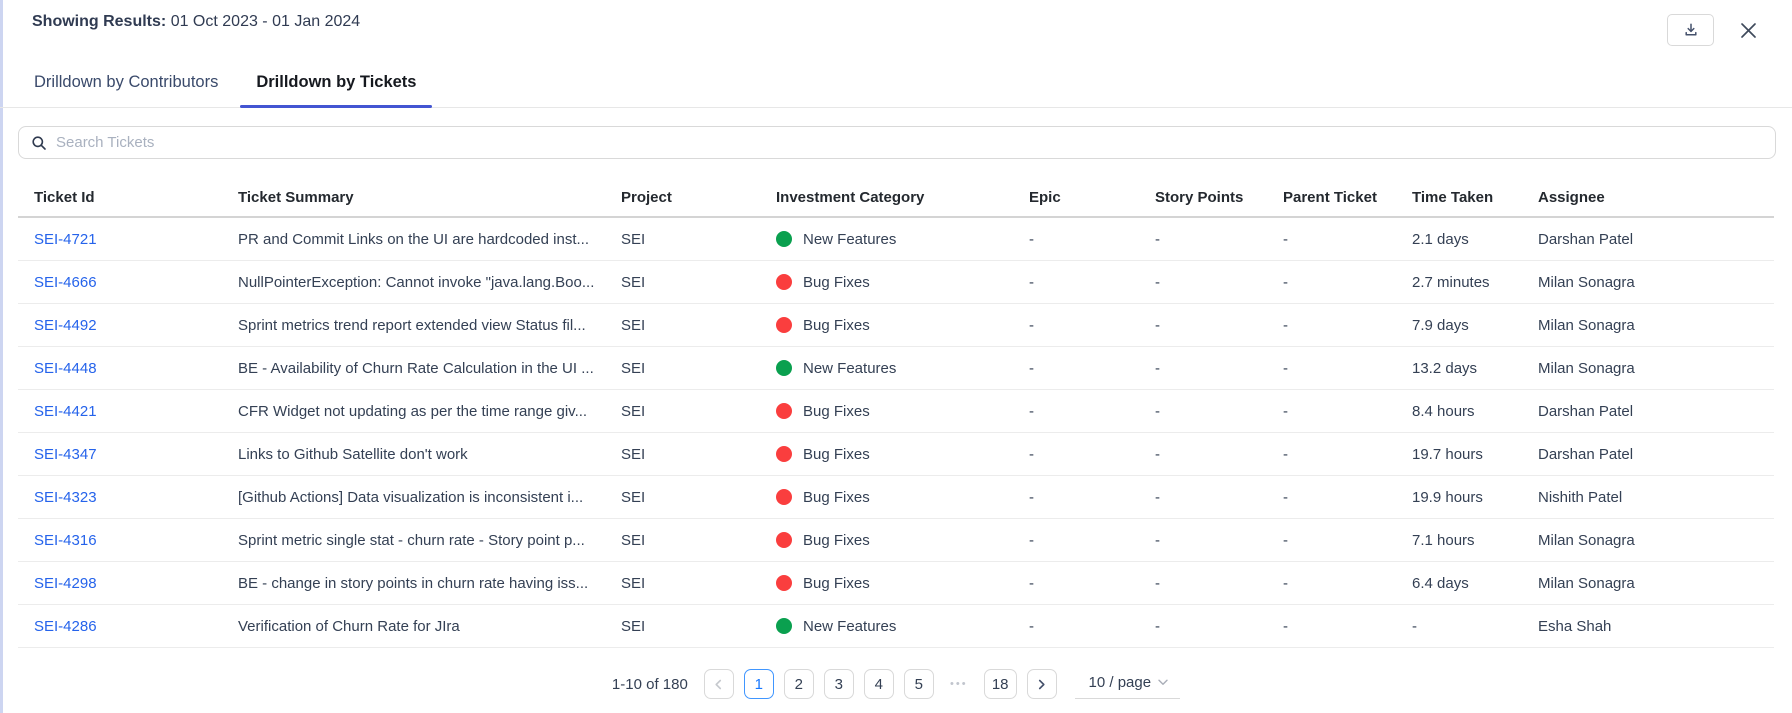 This screenshot has height=713, width=1792. I want to click on close-icon, so click(1748, 30).